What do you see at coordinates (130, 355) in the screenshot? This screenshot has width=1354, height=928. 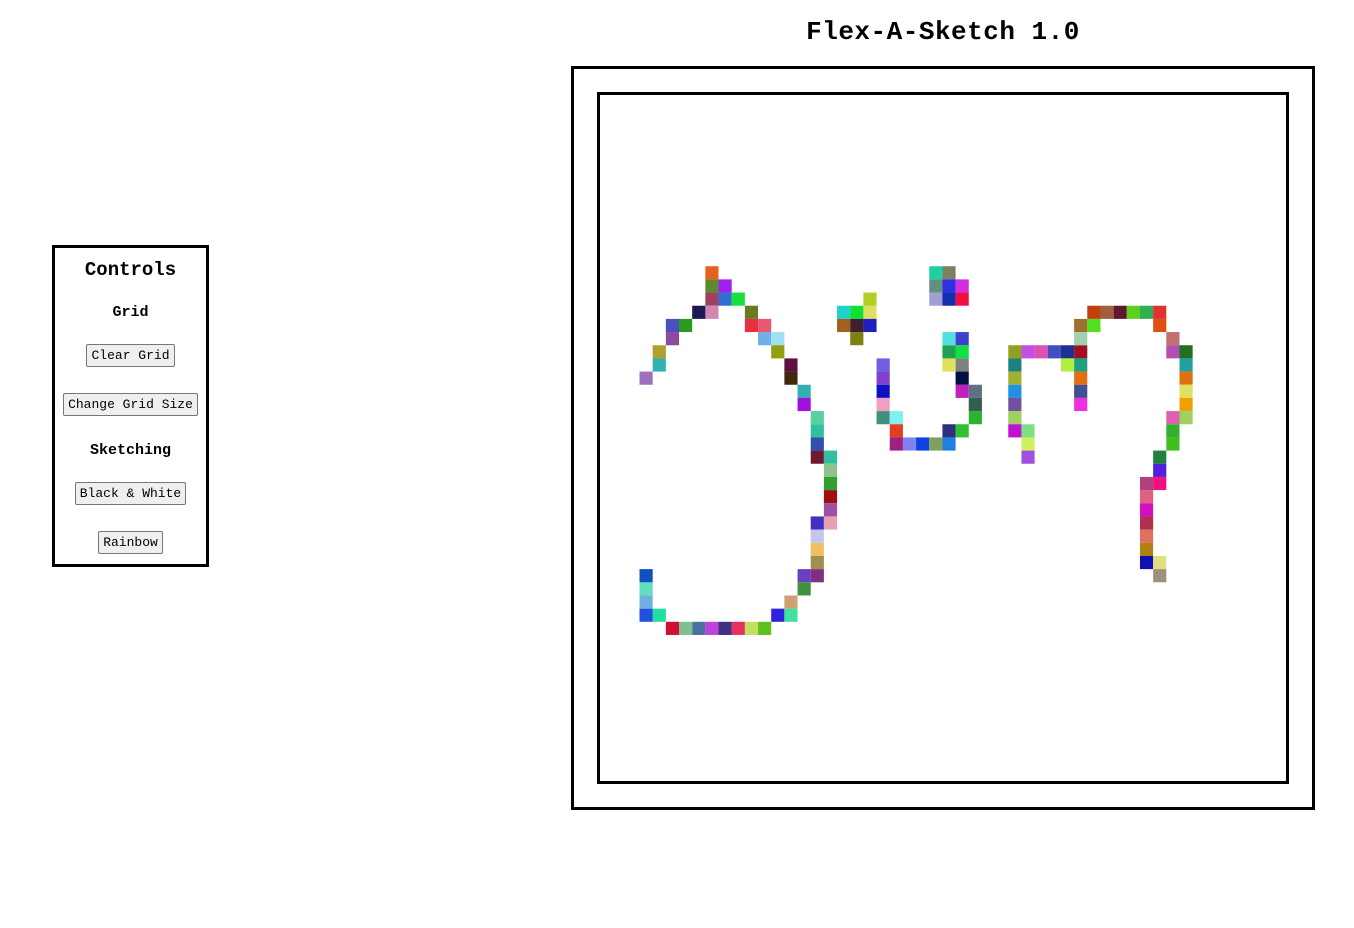 I see `clear-grid-button: Clear Grid` at bounding box center [130, 355].